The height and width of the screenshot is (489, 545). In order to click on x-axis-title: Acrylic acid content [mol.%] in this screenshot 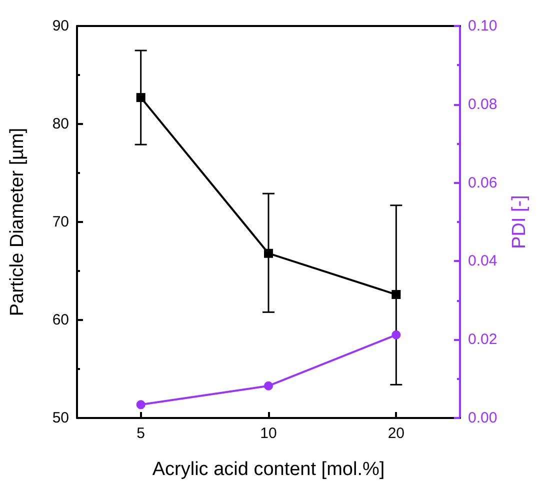, I will do `click(268, 469)`.